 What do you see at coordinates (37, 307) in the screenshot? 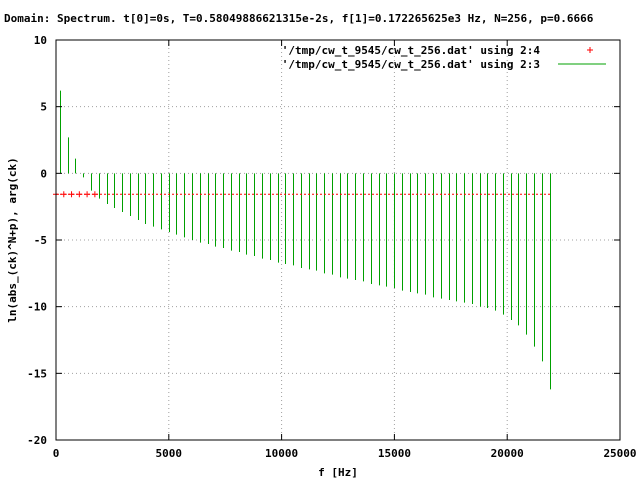
I see `y-tick-label: -10` at bounding box center [37, 307].